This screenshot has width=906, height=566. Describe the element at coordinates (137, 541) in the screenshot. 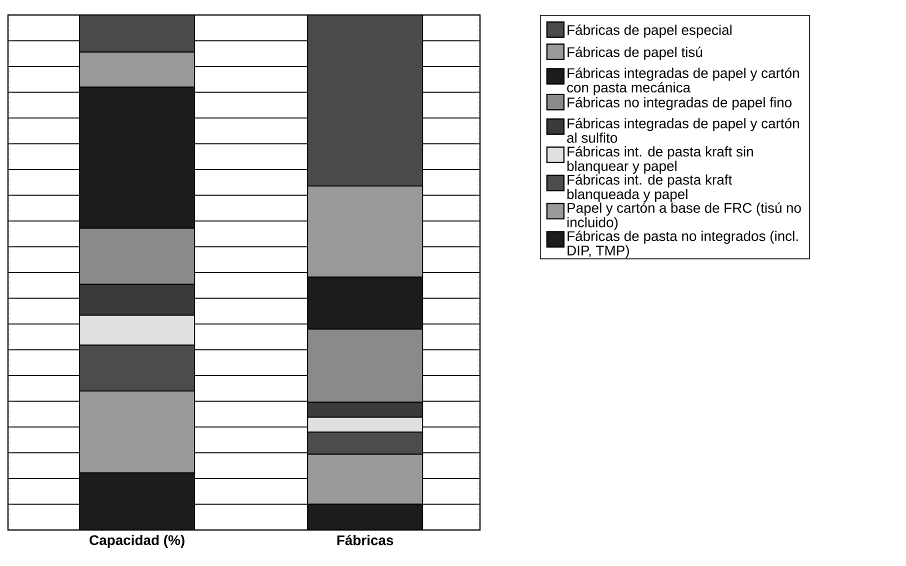

I see `x-tick-label: Capacidad (%)` at that location.